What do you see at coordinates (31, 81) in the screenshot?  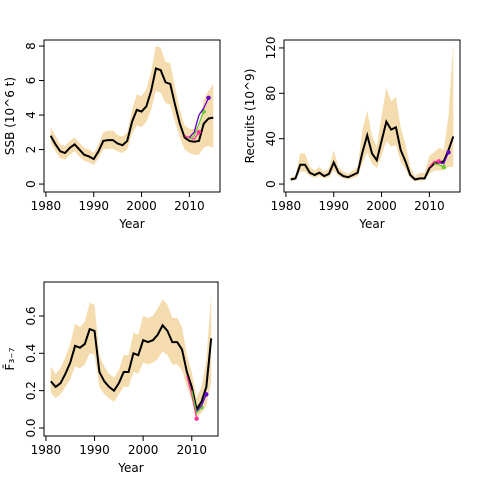 I see `y-tick-label: 6` at bounding box center [31, 81].